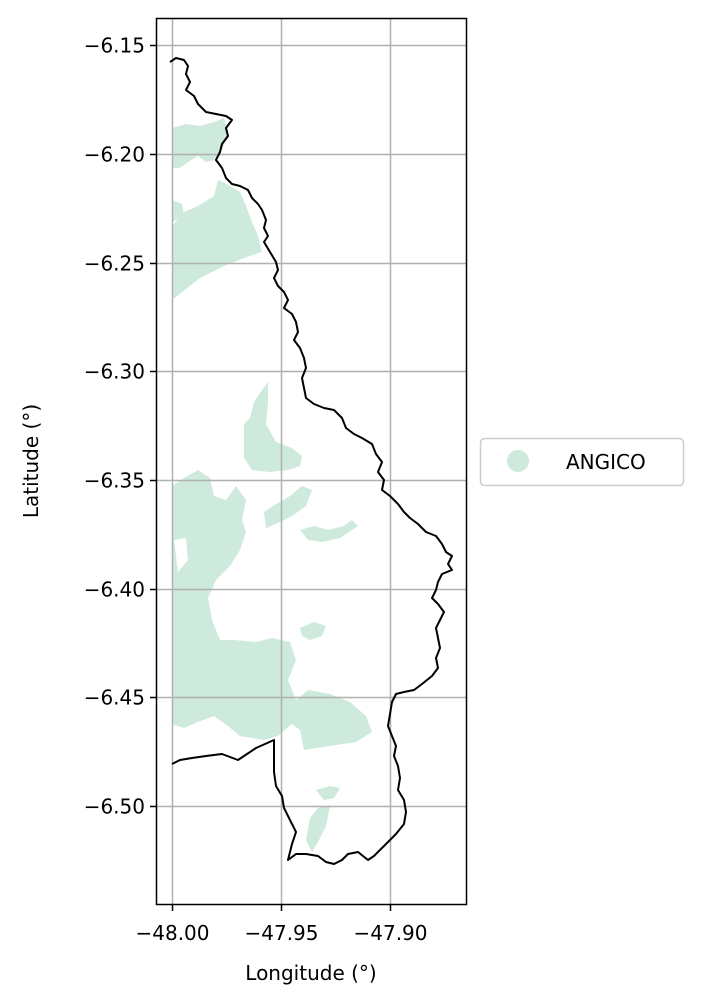  Describe the element at coordinates (217, 240) in the screenshot. I see `angico-area-north-west` at that location.